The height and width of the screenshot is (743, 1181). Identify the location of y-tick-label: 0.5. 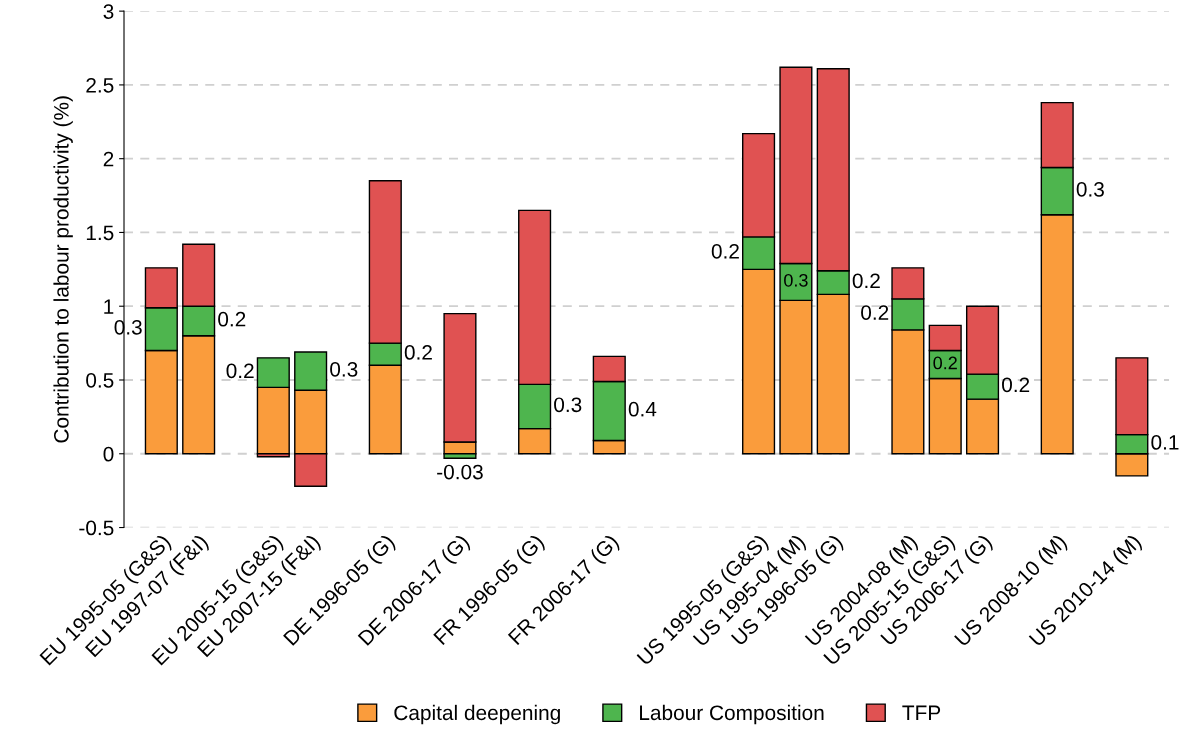
(100, 380).